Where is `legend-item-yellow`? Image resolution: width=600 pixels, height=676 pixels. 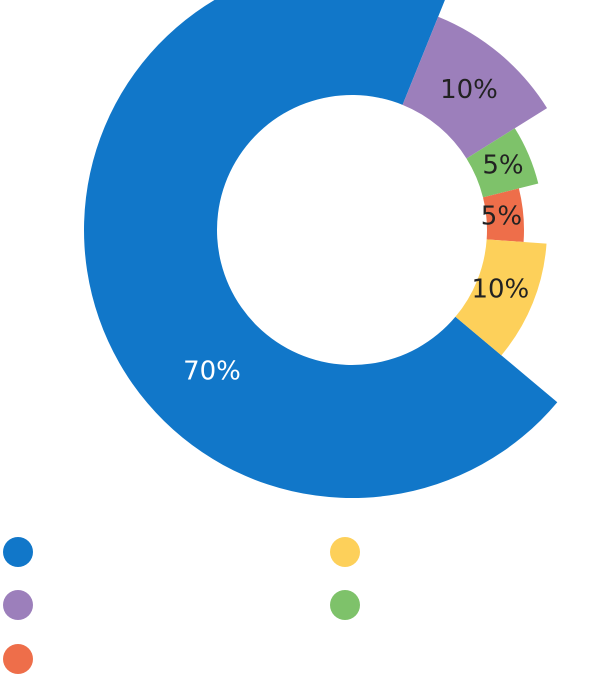 legend-item-yellow is located at coordinates (350, 552).